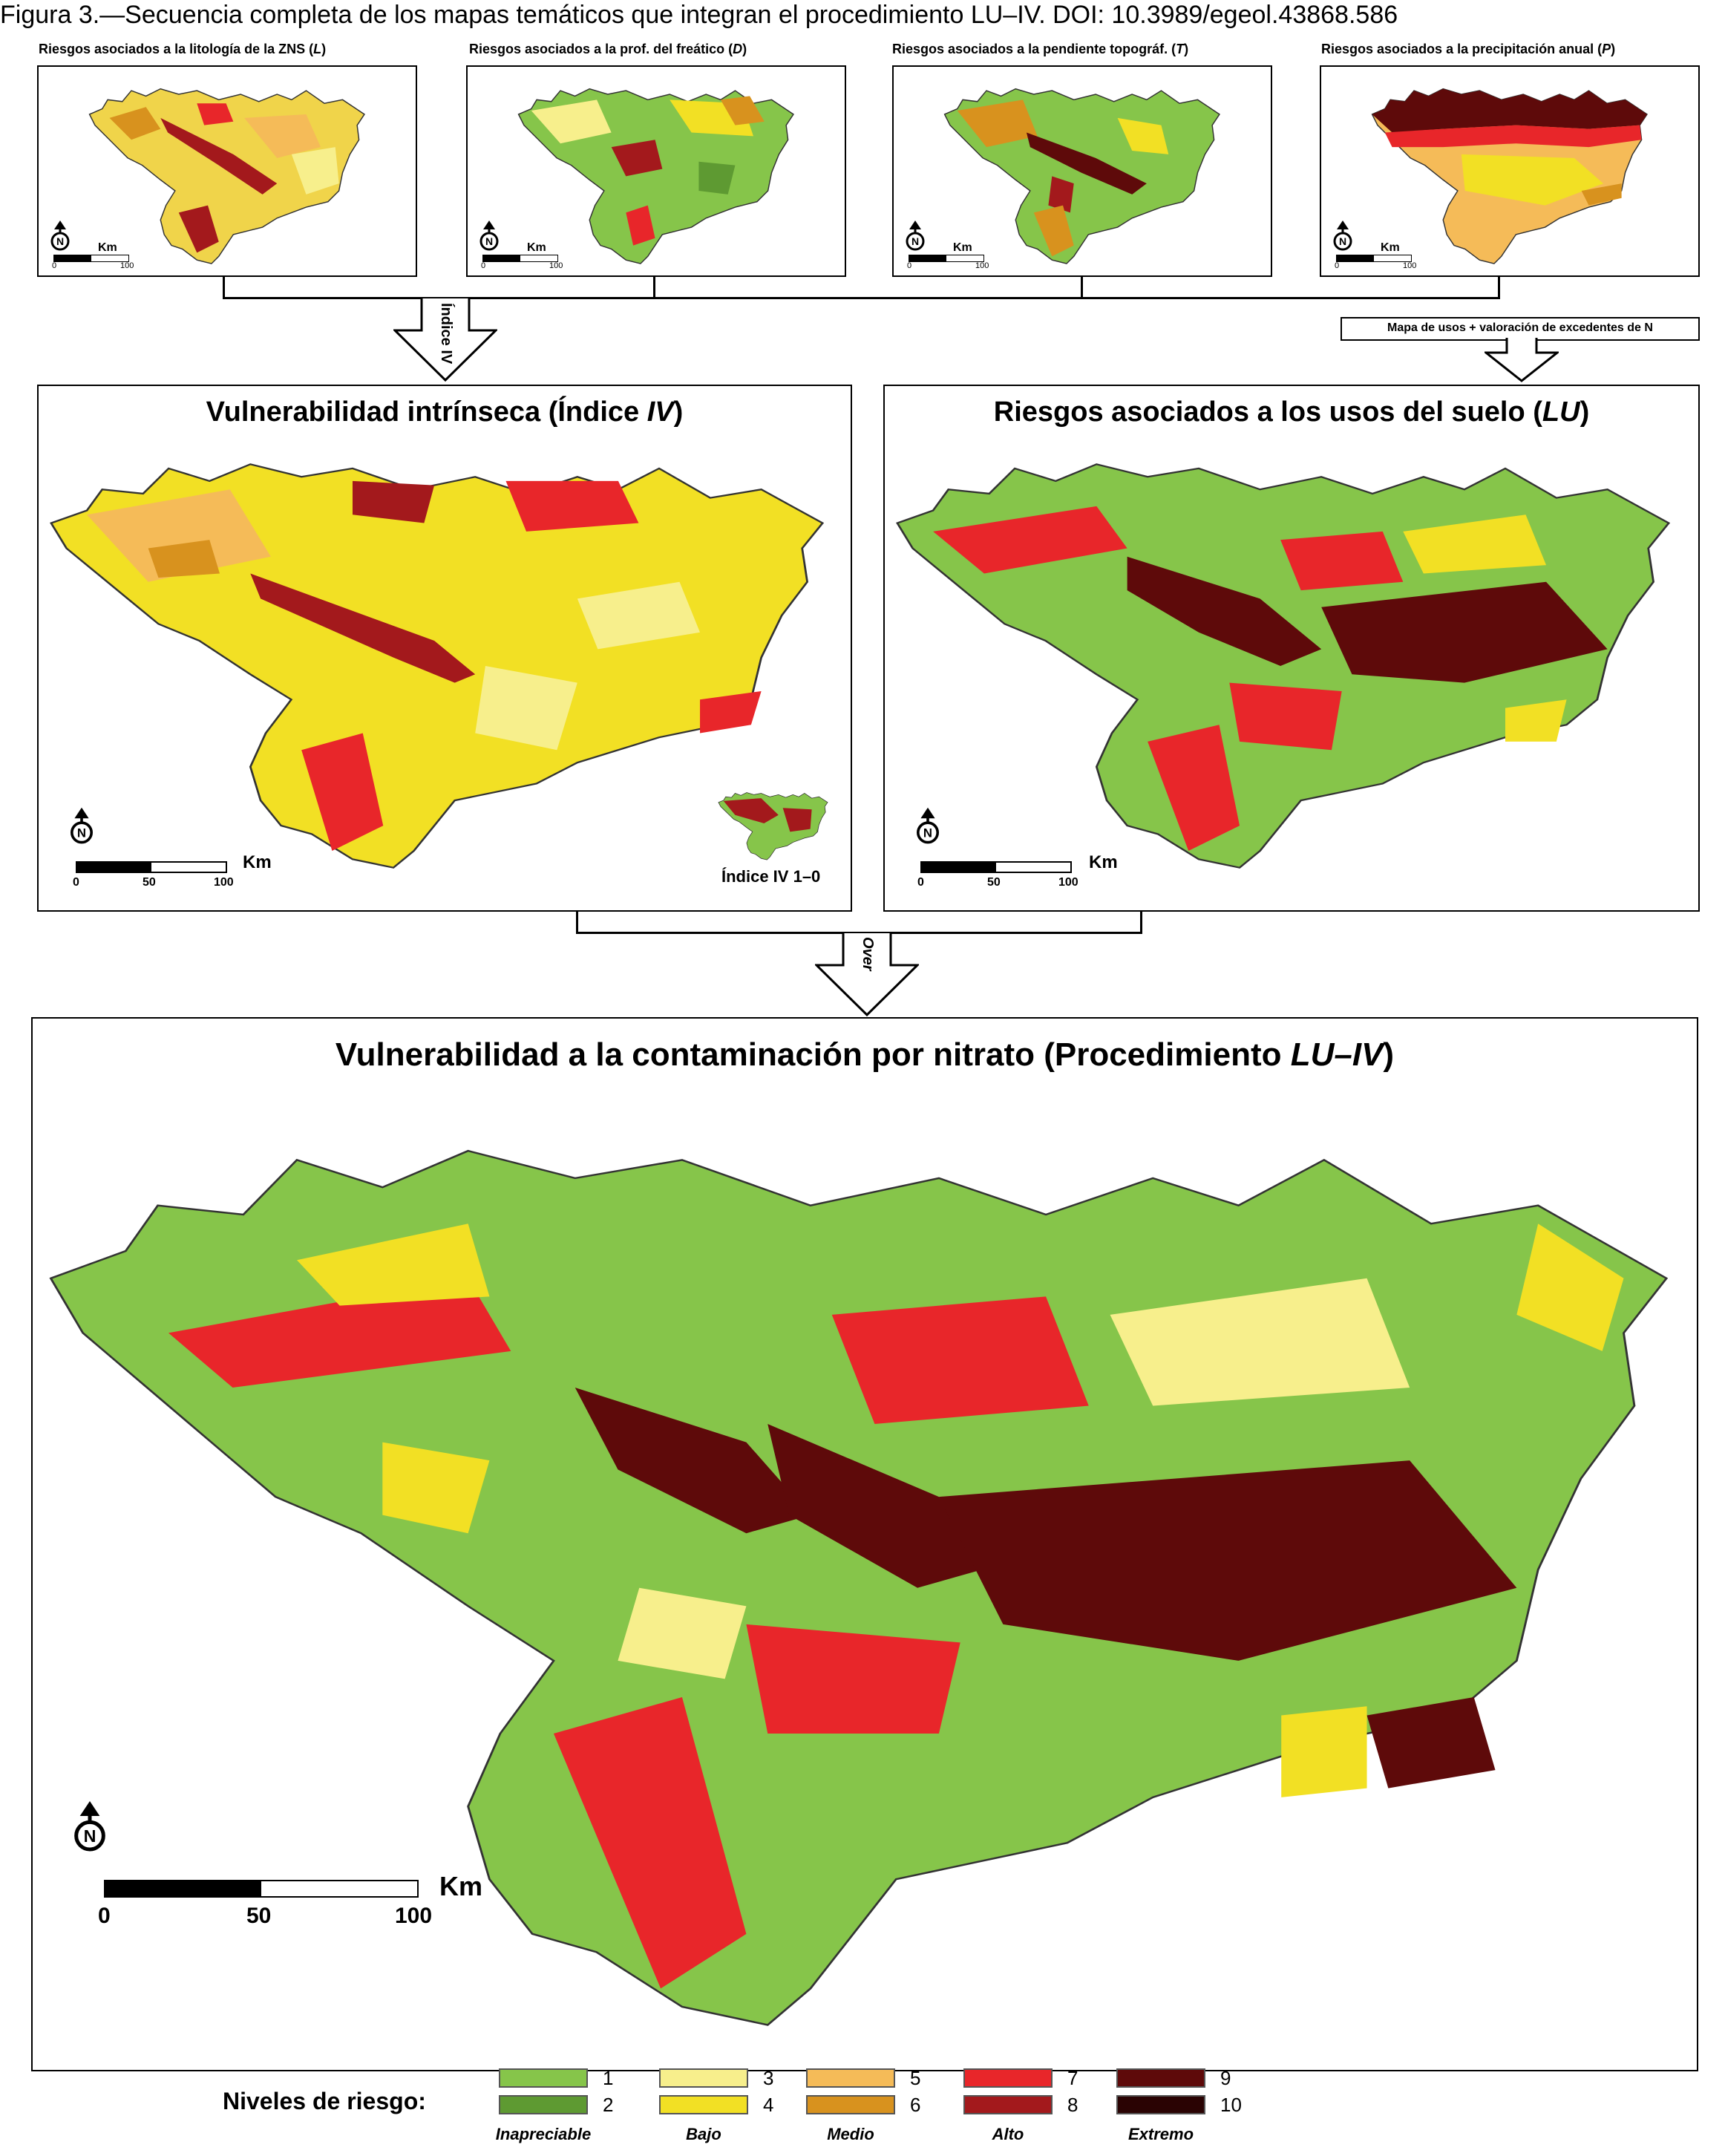 The height and width of the screenshot is (2156, 1725). I want to click on legend-category: Bajo, so click(703, 2134).